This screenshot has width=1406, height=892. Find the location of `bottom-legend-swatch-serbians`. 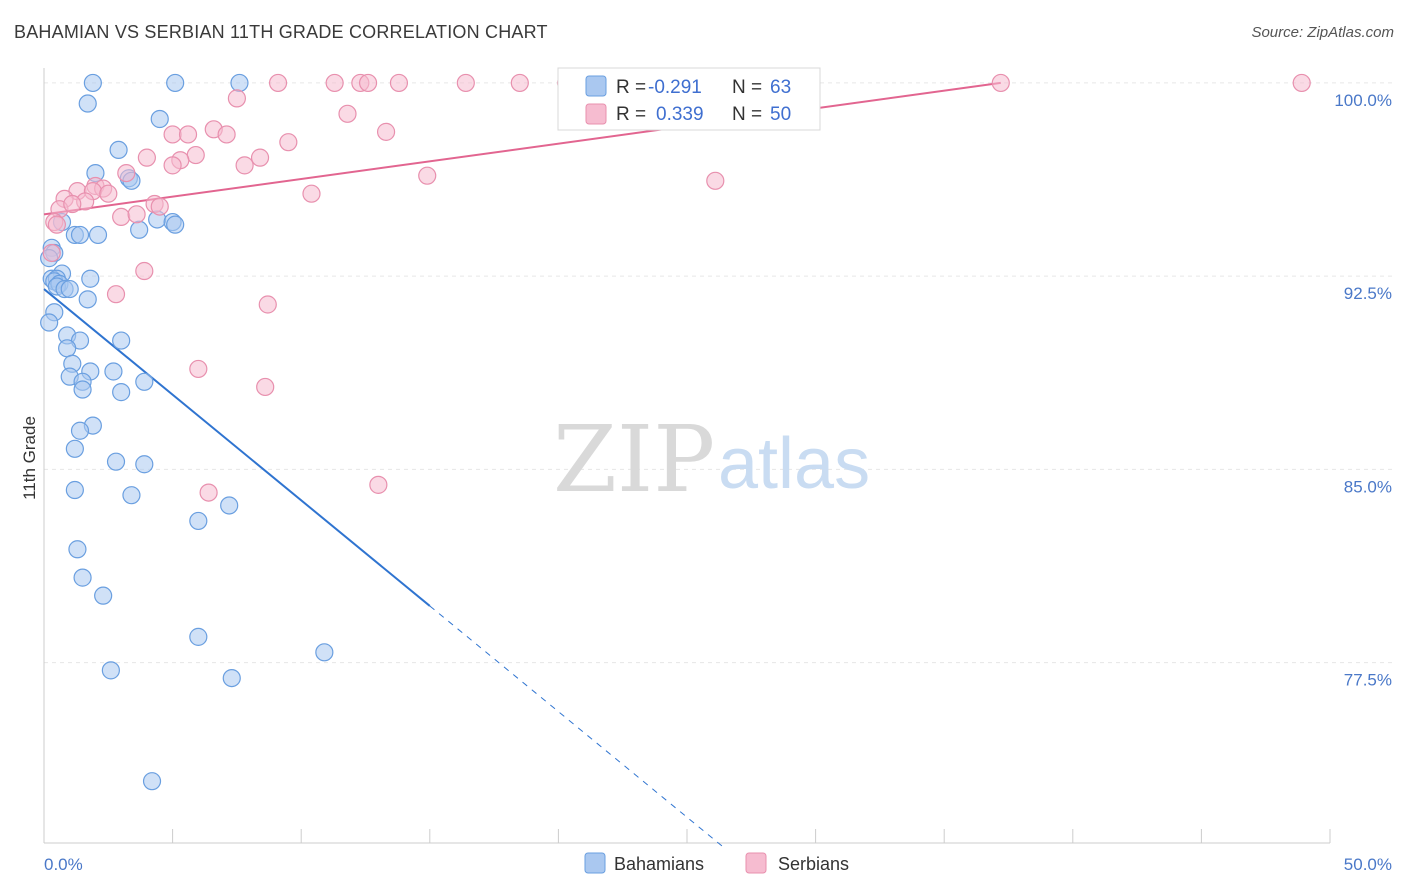

bottom-legend-swatch-serbians is located at coordinates (756, 863).